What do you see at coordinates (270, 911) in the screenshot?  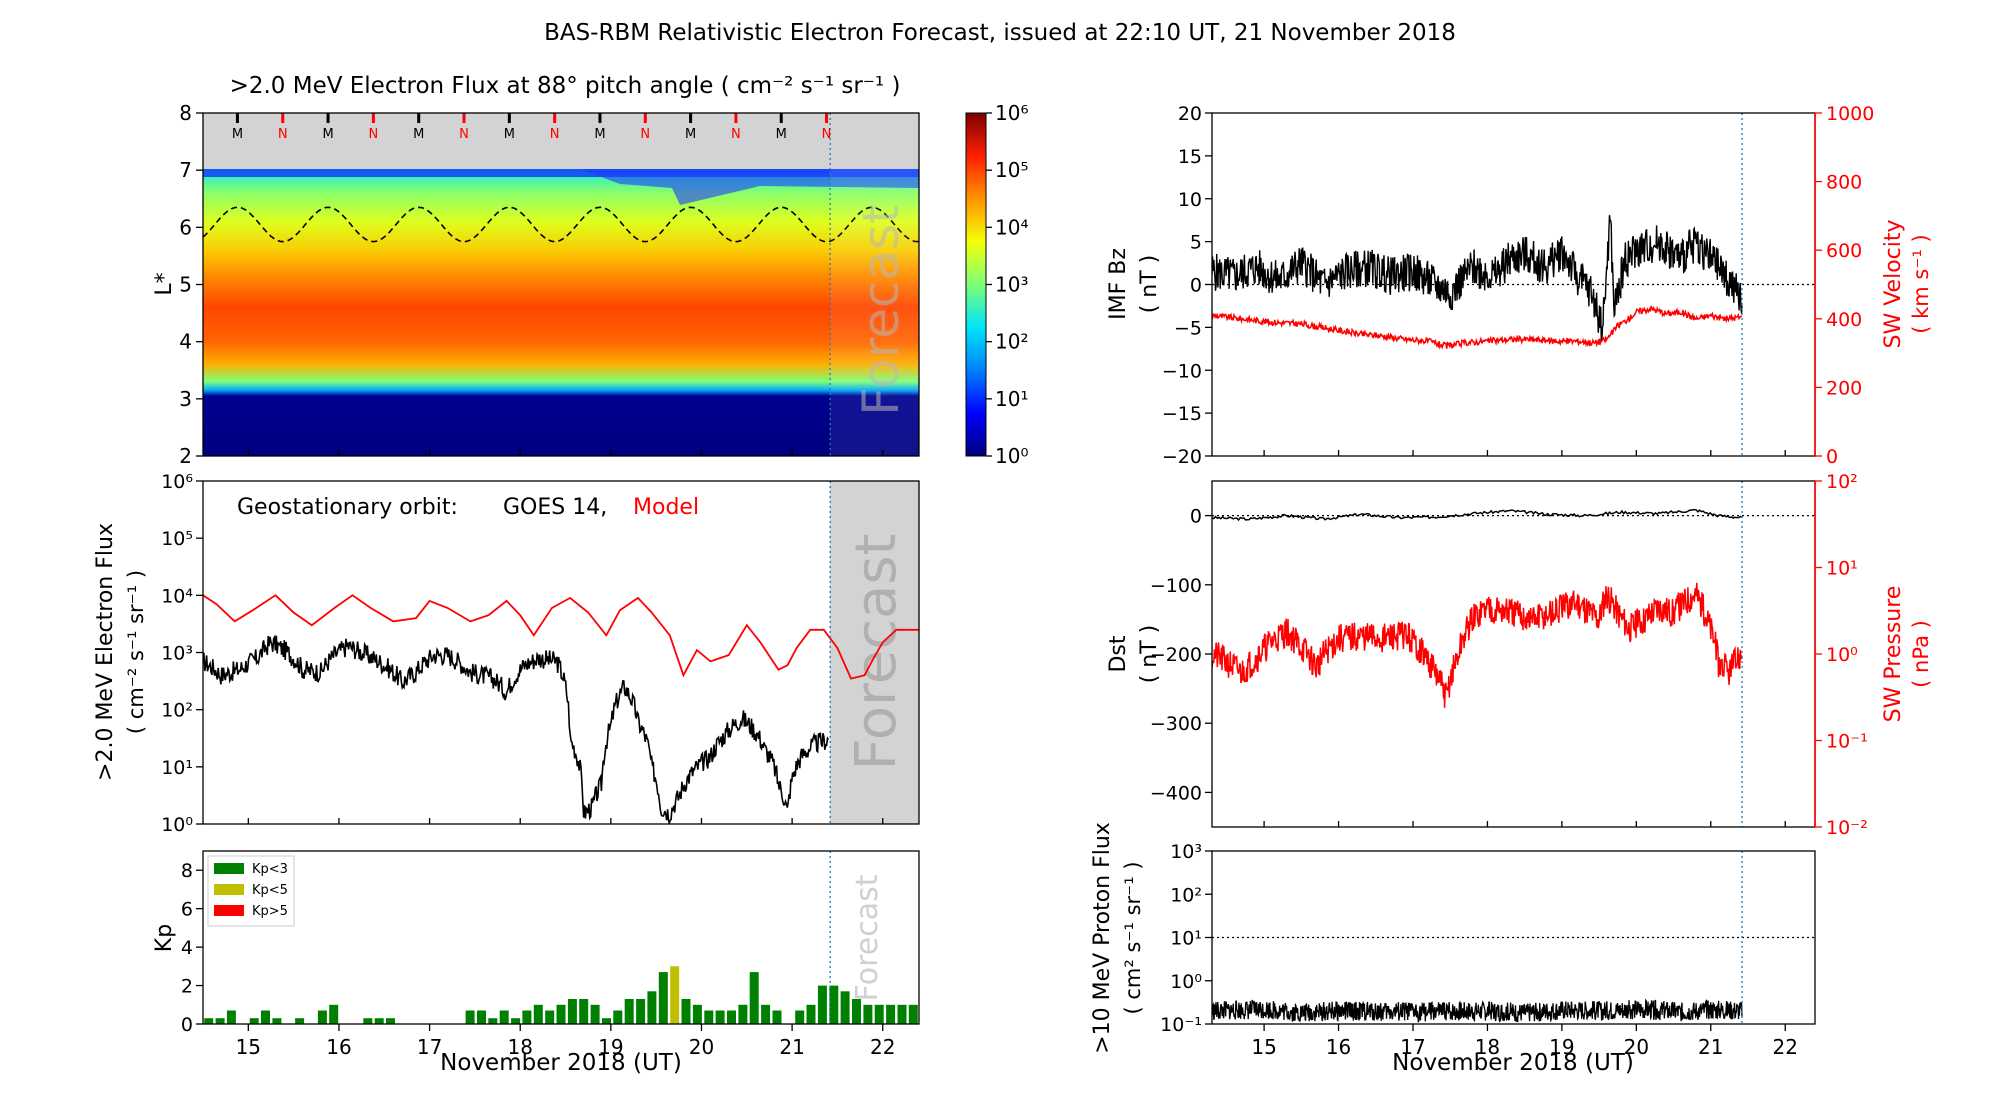 I see `kp-legend-label-3: Kp>5` at bounding box center [270, 911].